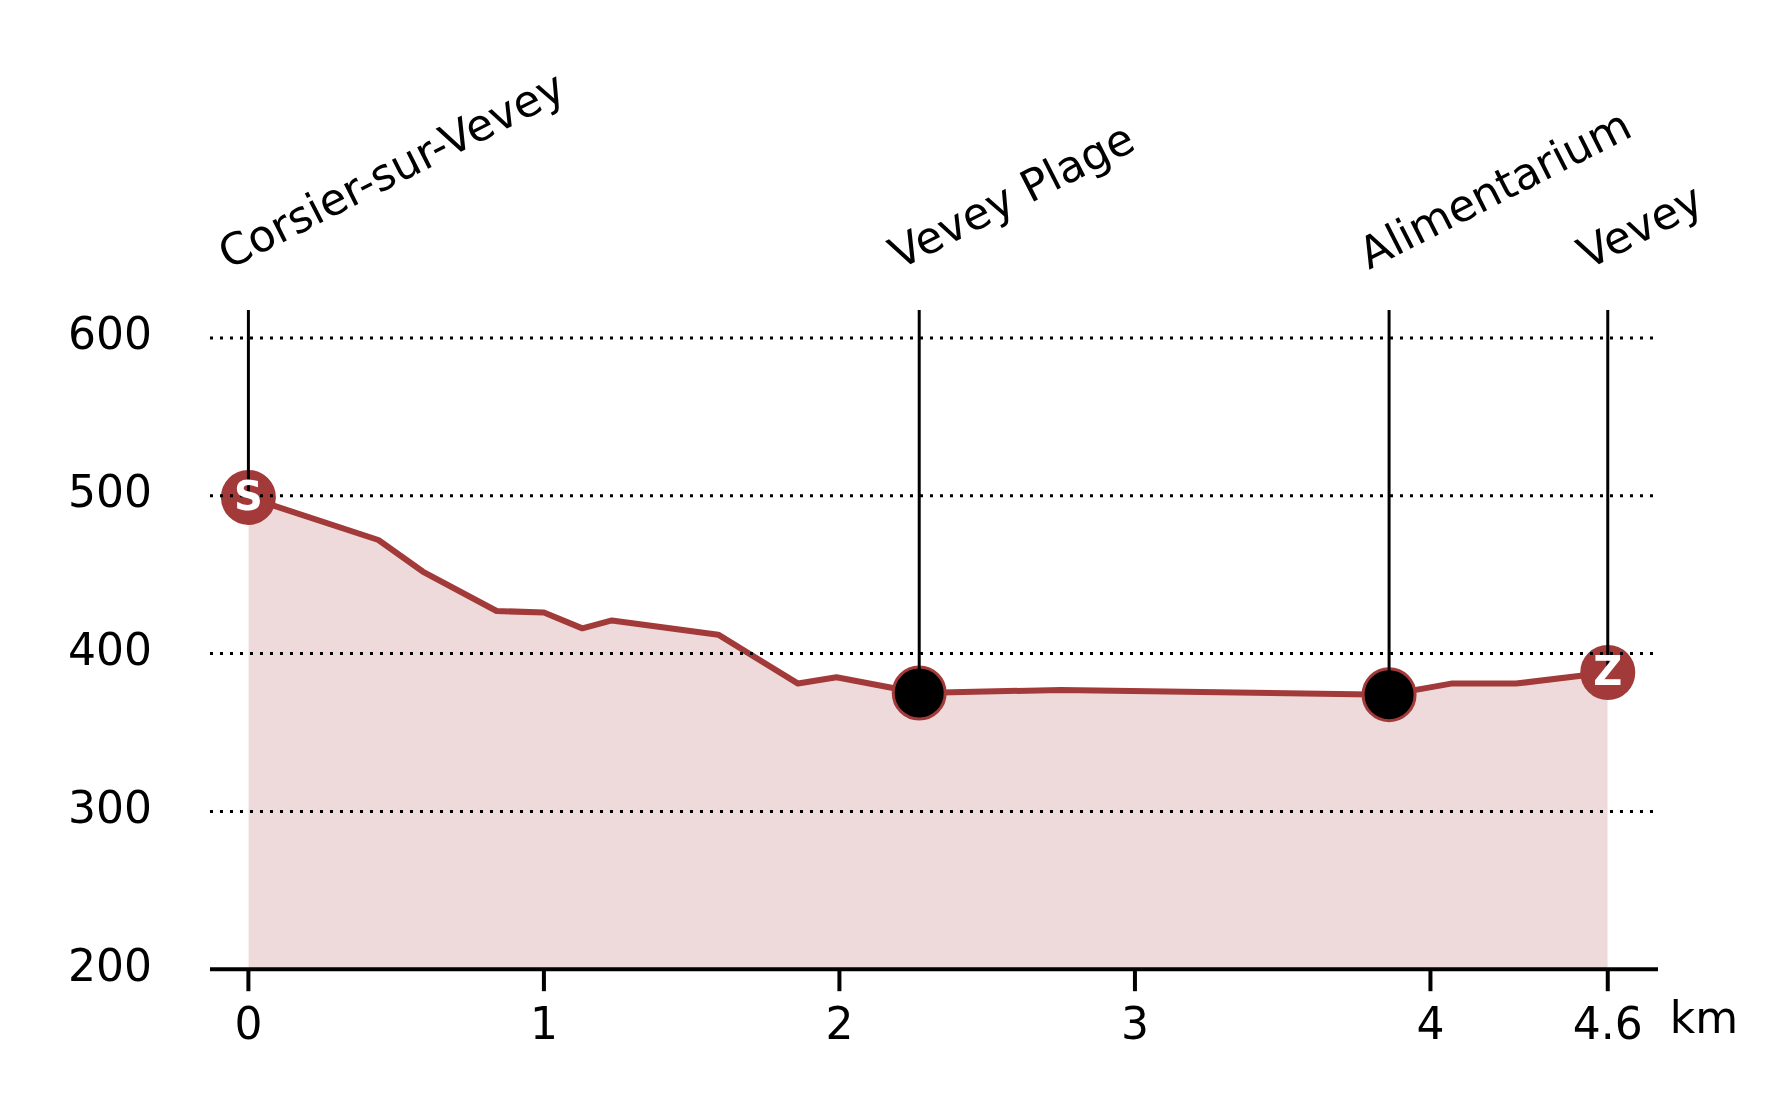 The height and width of the screenshot is (1096, 1786). What do you see at coordinates (110, 650) in the screenshot?
I see `y-tick-label: 400` at bounding box center [110, 650].